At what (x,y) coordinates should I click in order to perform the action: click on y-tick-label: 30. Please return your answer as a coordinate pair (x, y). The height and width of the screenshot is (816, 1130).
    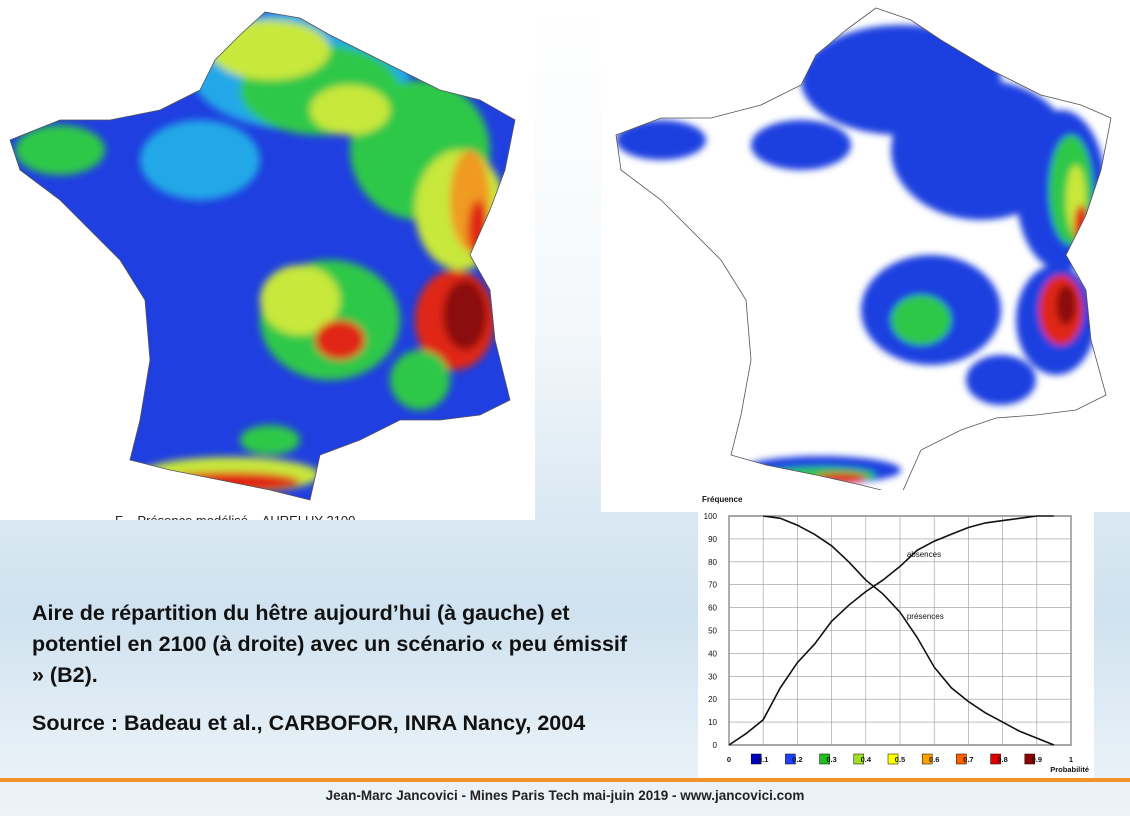
    Looking at the image, I should click on (712, 676).